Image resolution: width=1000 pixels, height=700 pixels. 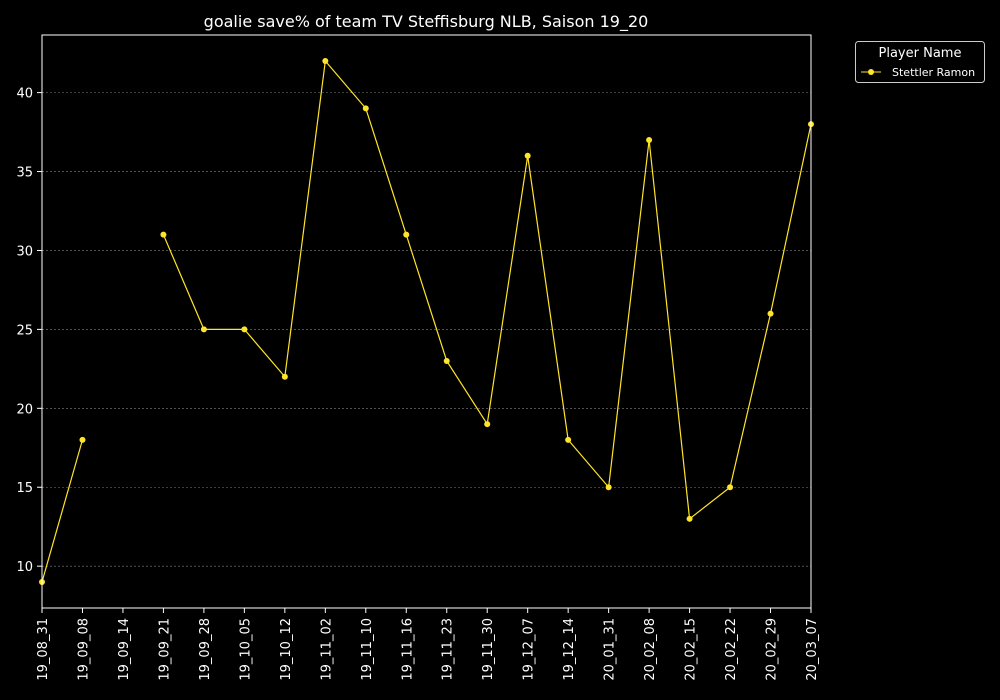 I want to click on y-tick-label: 10, so click(x=24, y=567).